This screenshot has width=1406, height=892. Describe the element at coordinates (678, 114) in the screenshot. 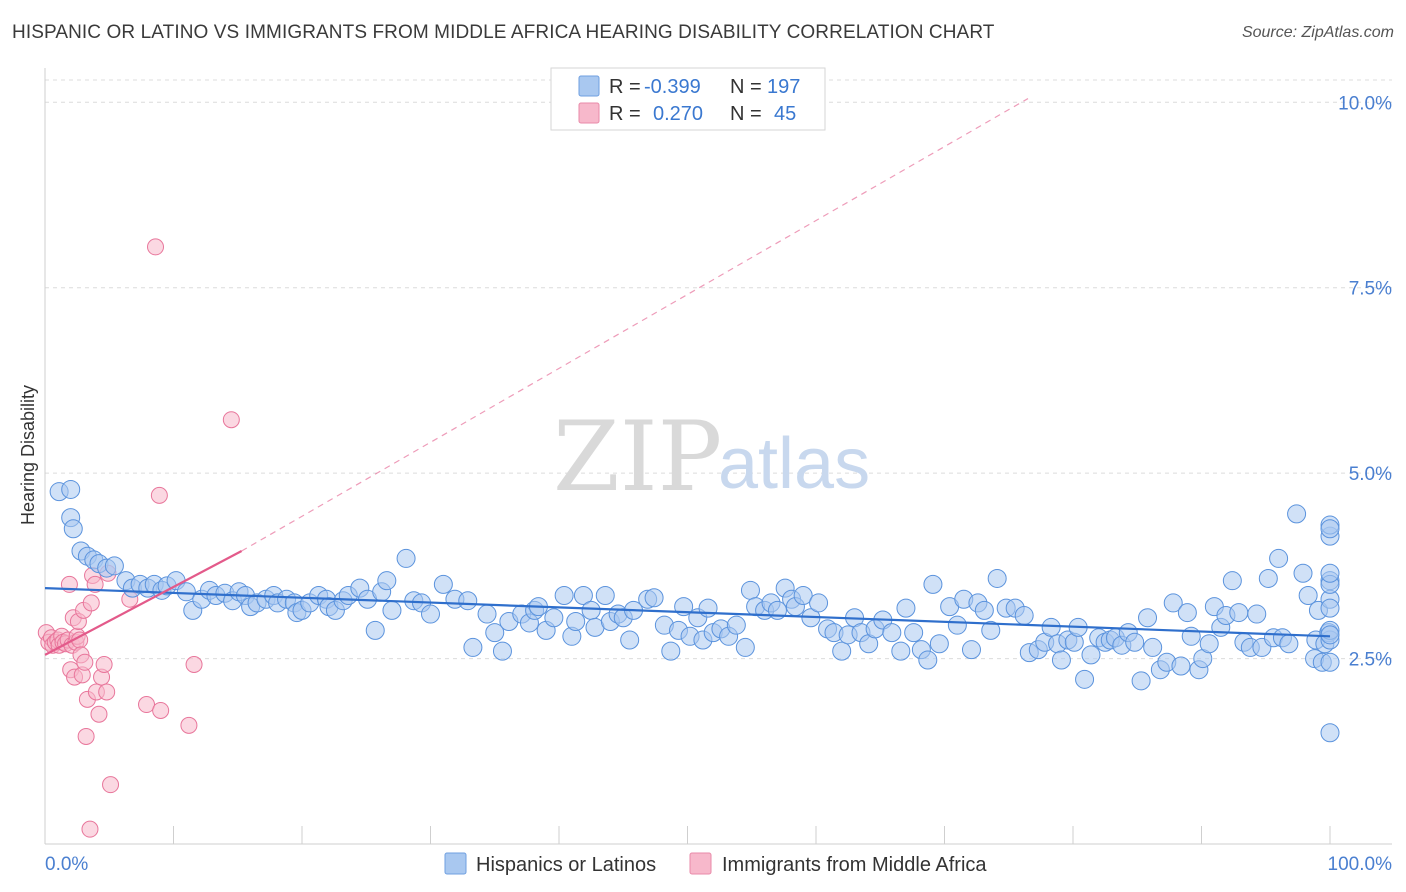

I see `legend-r-value-pink: 0.270` at that location.